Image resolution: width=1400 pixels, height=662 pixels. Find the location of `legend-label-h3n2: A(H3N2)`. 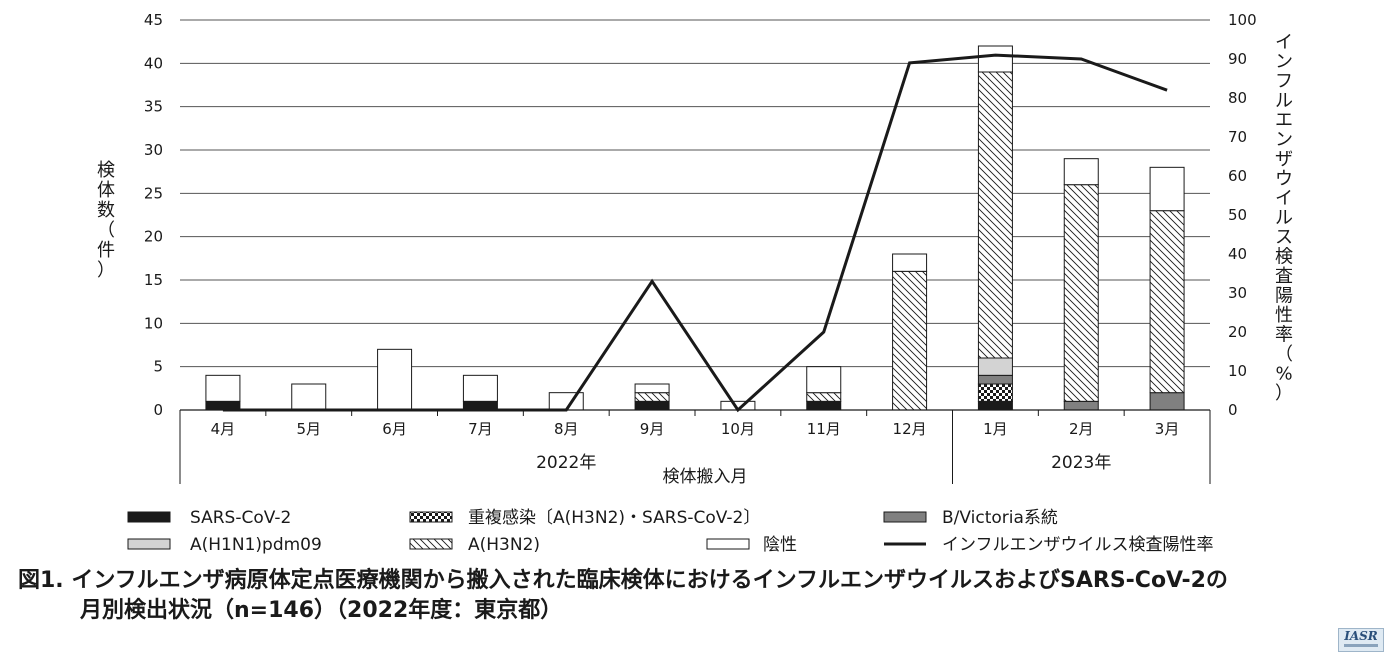

legend-label-h3n2: A(H3N2) is located at coordinates (504, 545).